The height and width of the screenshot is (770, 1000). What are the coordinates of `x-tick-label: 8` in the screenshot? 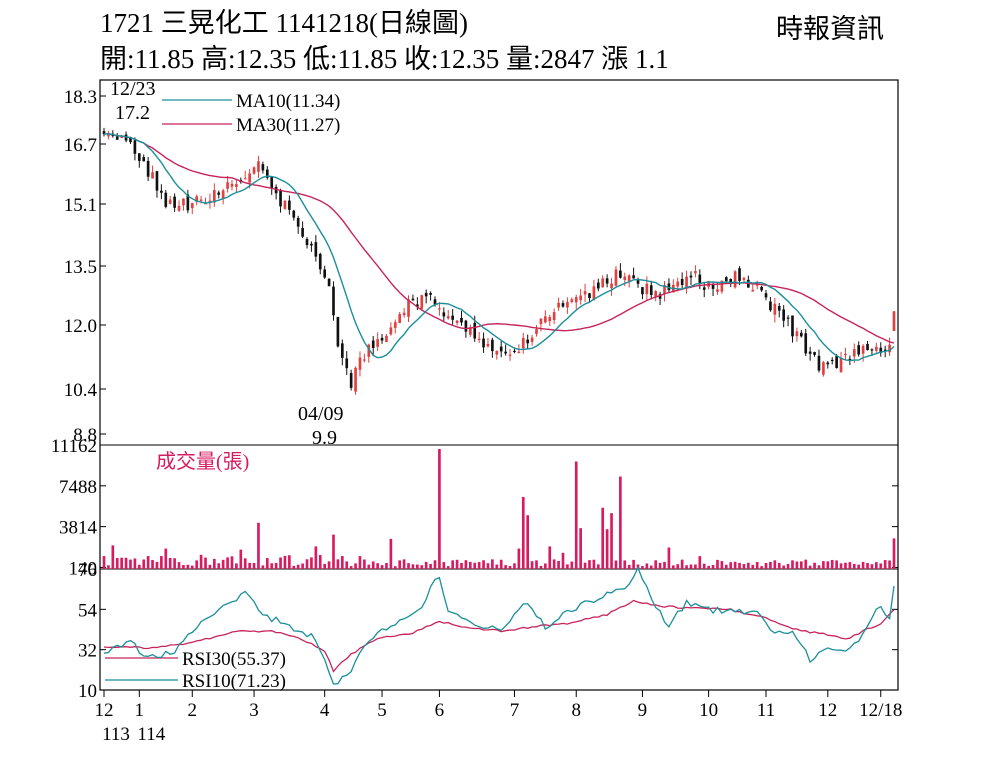 It's located at (576, 710).